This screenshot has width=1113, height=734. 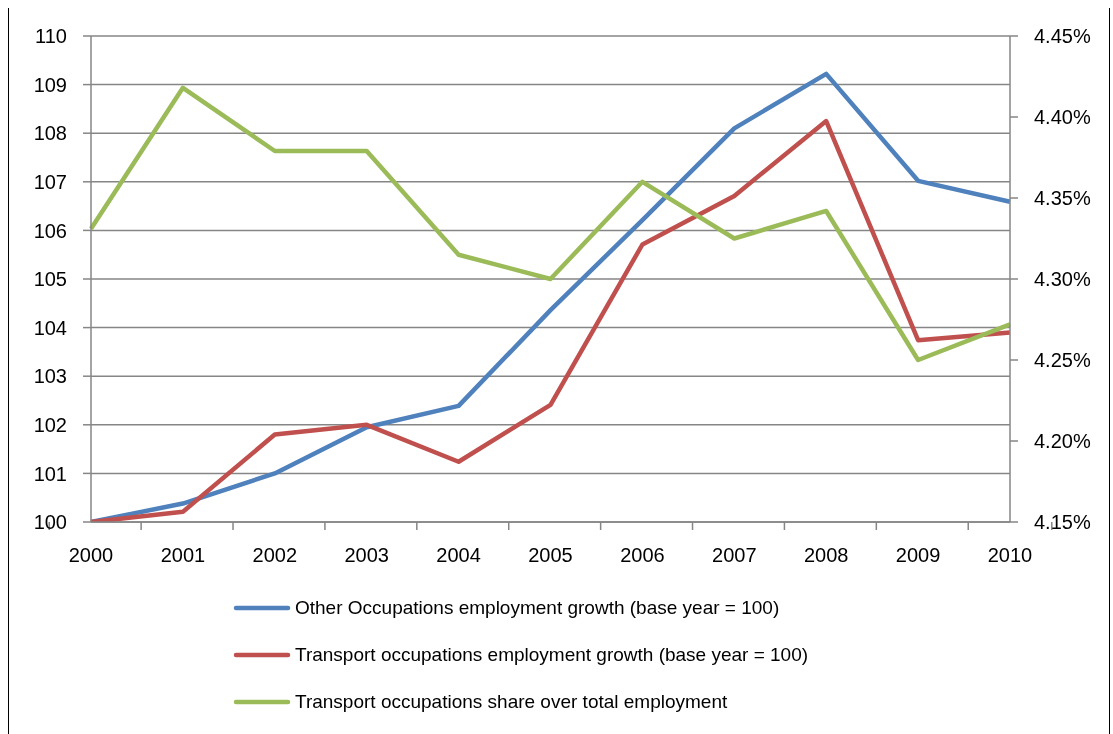 I want to click on y-tick-label: 108, so click(x=50, y=133).